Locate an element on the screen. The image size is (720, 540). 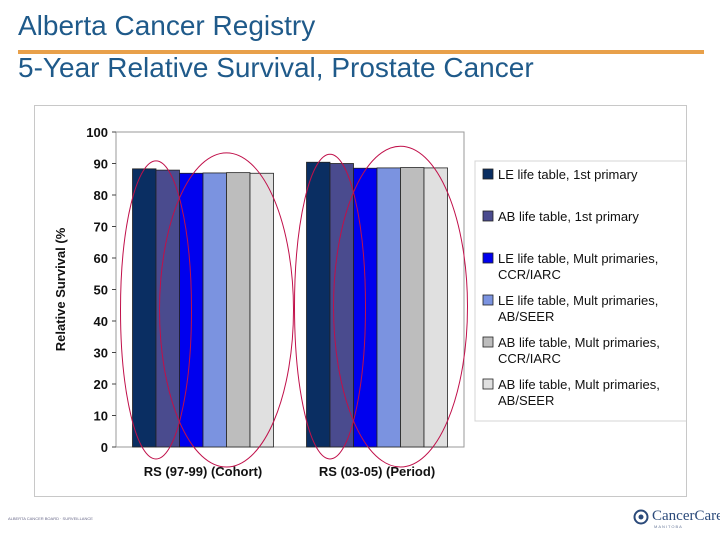
x-category-label: RS (03-05) (Period) is located at coordinates (377, 471).